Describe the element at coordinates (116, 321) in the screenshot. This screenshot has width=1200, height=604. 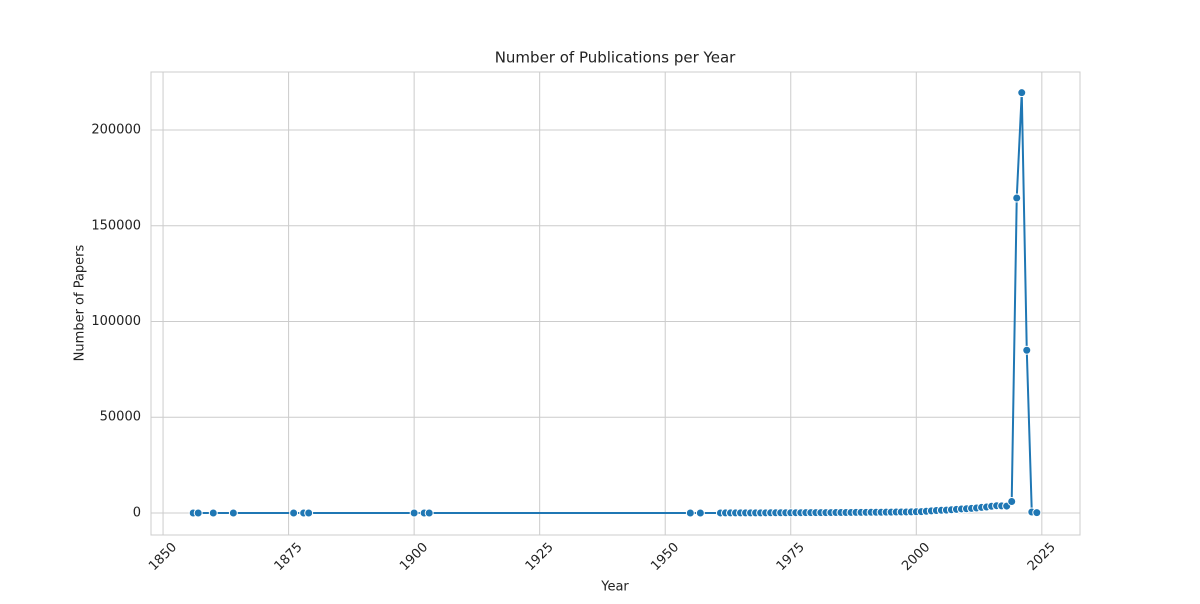
I see `y-tick-label: 100000` at that location.